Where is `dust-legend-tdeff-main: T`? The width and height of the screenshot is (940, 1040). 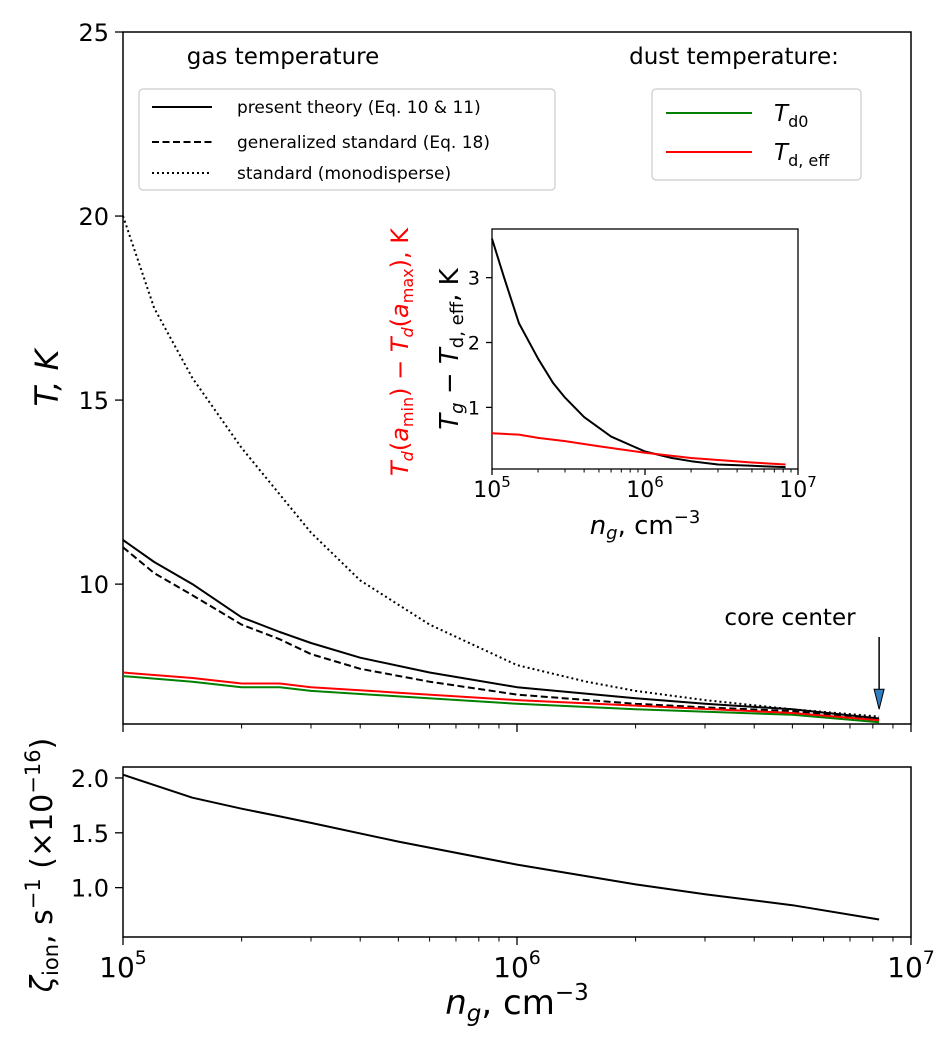 dust-legend-tdeff-main: T is located at coordinates (782, 153).